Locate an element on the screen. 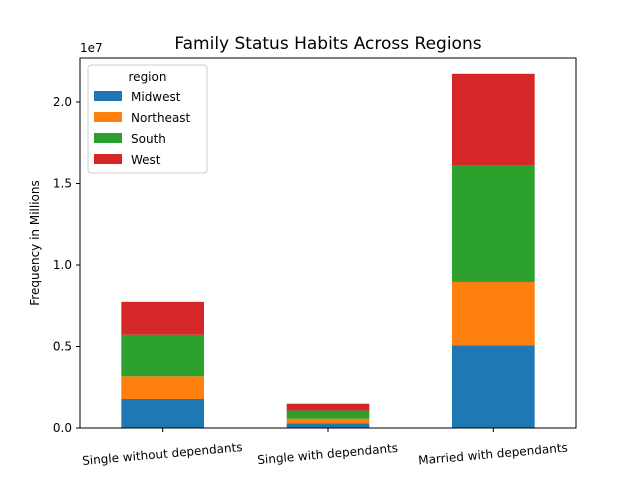 This screenshot has width=640, height=480. legend-swatch-west is located at coordinates (108, 159).